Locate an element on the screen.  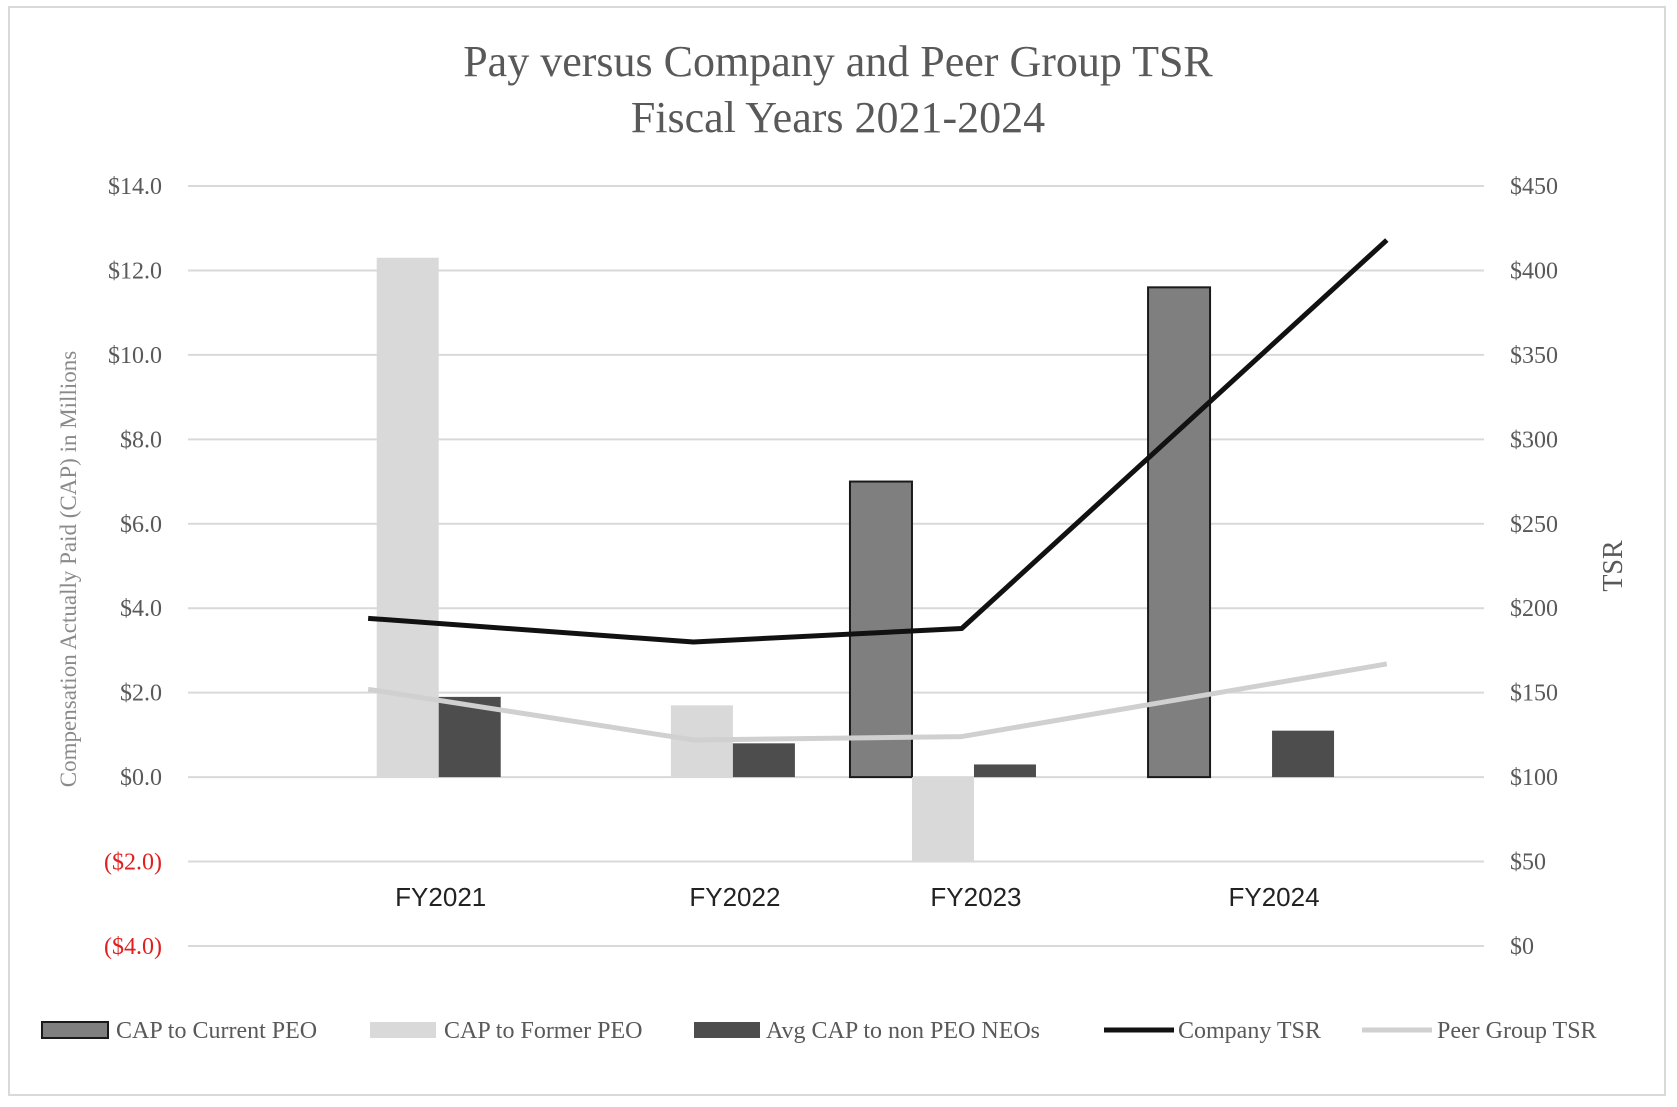
y2-tick-label: $200 is located at coordinates (1534, 609).